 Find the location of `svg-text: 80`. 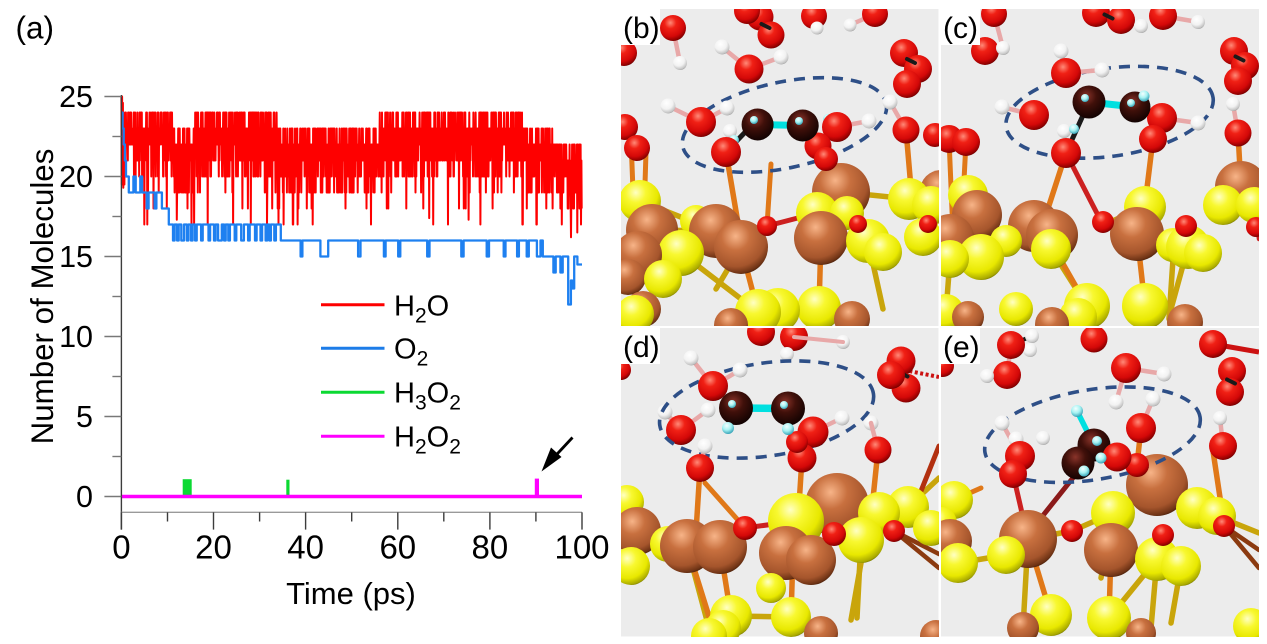

svg-text: 80 is located at coordinates (490, 547).